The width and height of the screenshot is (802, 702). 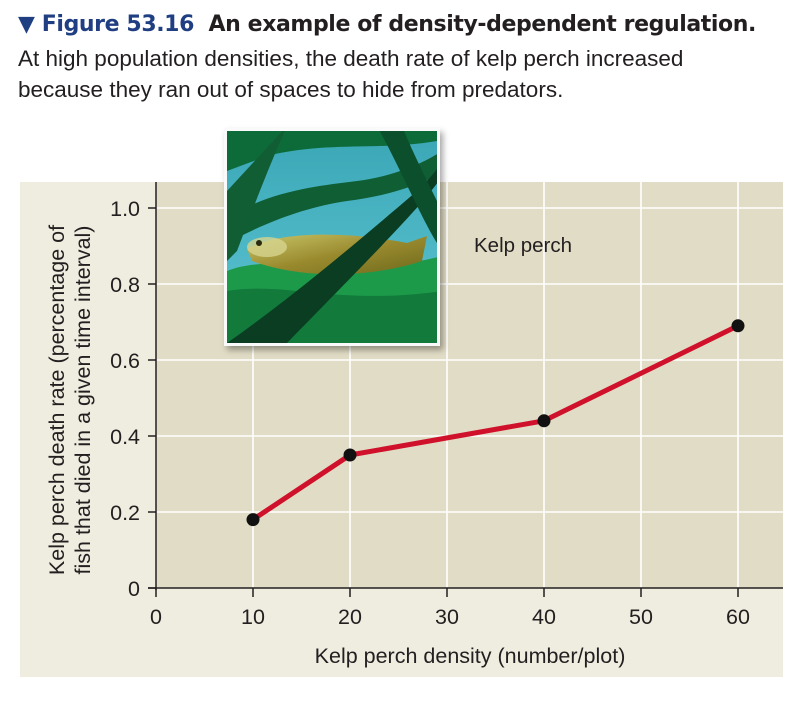 I want to click on x-tick-label: 20, so click(x=350, y=617).